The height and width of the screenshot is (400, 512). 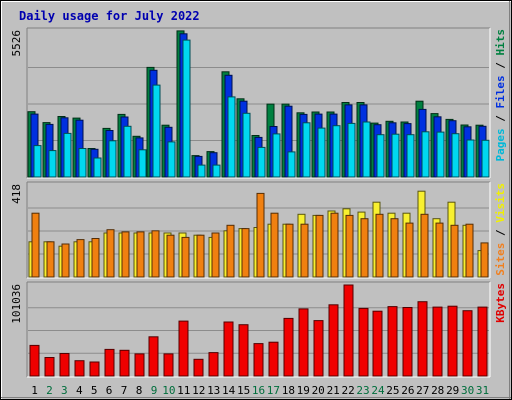 I want to click on kbytes-ymax-label: 101036, so click(x=16, y=304).